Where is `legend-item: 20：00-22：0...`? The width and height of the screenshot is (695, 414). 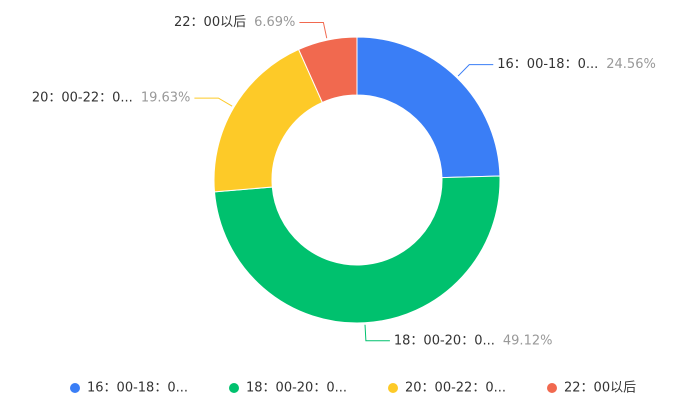
legend-item: 20：00-22：0... is located at coordinates (447, 388).